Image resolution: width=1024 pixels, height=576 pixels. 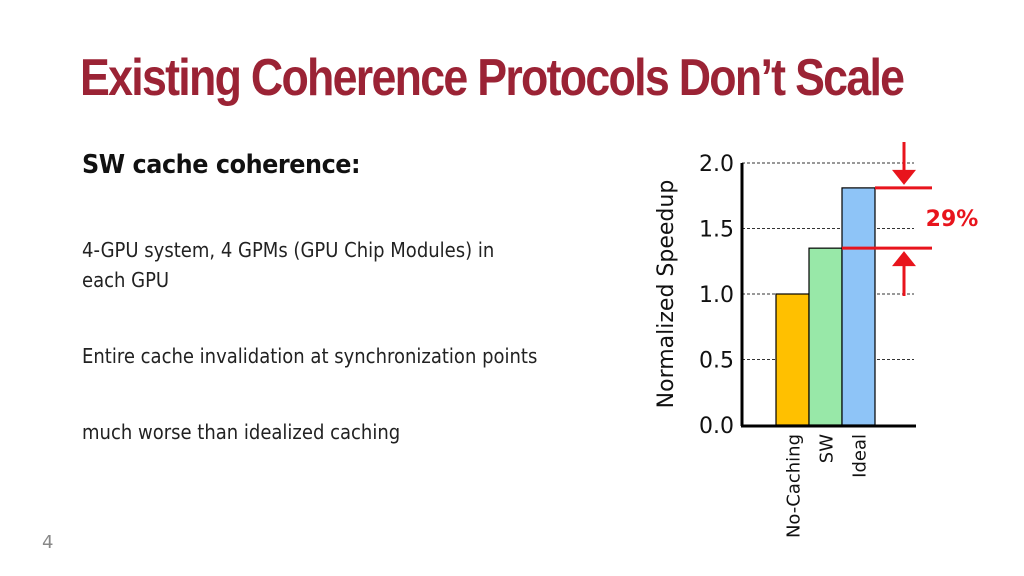 What do you see at coordinates (221, 165) in the screenshot?
I see `section-subheading: SW cache coherence:` at bounding box center [221, 165].